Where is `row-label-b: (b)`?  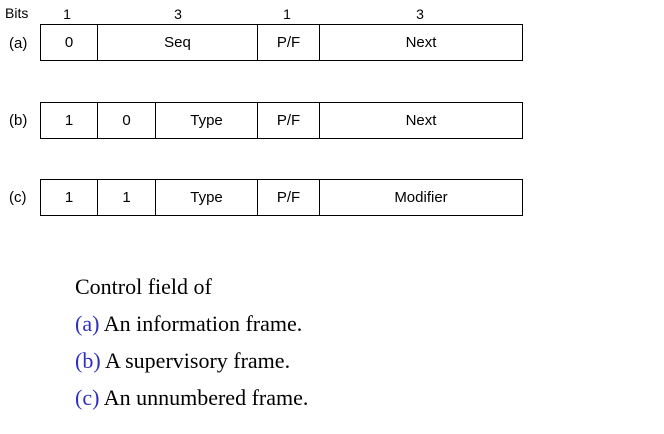 row-label-b: (b) is located at coordinates (18, 120).